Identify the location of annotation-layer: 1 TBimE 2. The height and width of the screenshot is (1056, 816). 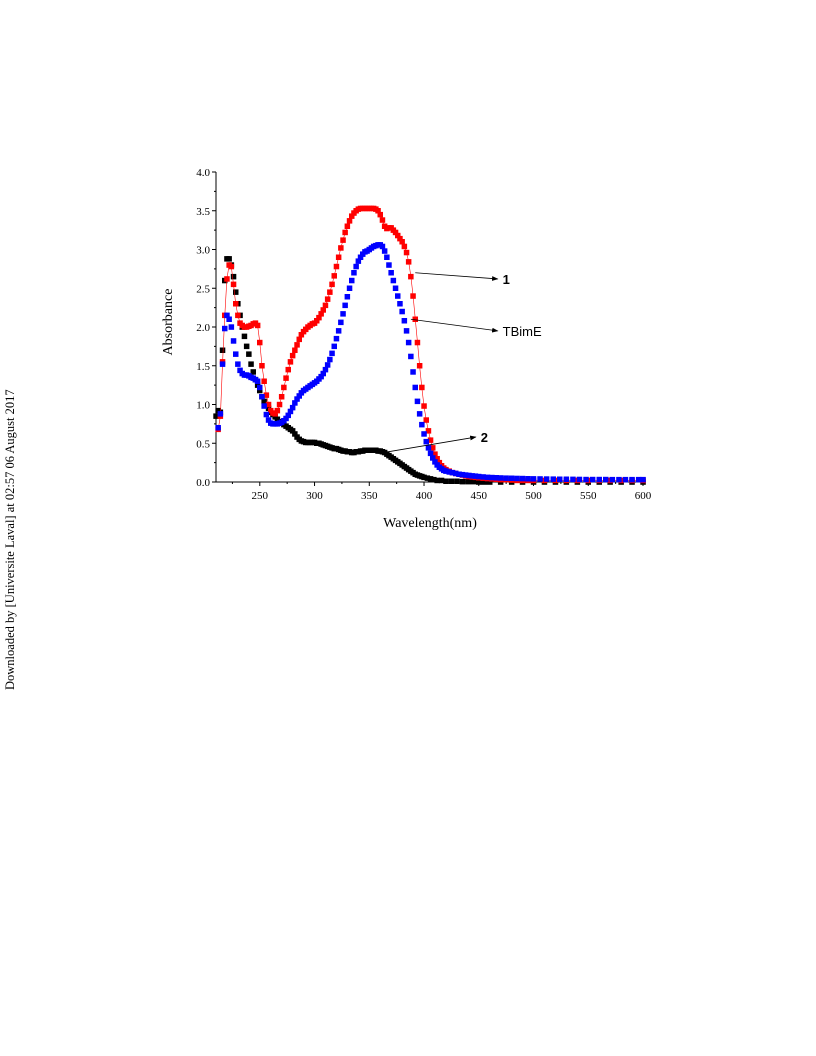
(462, 362).